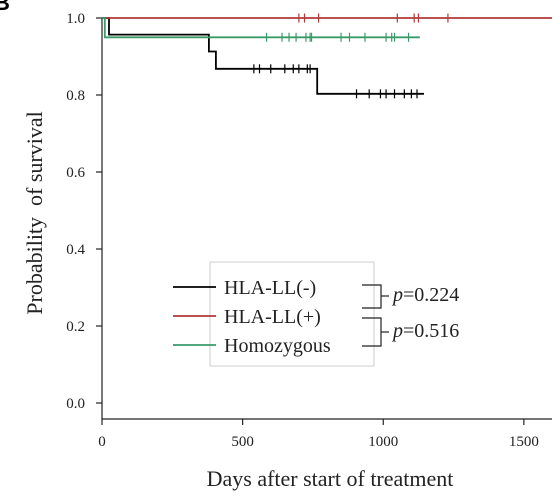  What do you see at coordinates (375, 315) in the screenshot?
I see `p-value-brackets` at bounding box center [375, 315].